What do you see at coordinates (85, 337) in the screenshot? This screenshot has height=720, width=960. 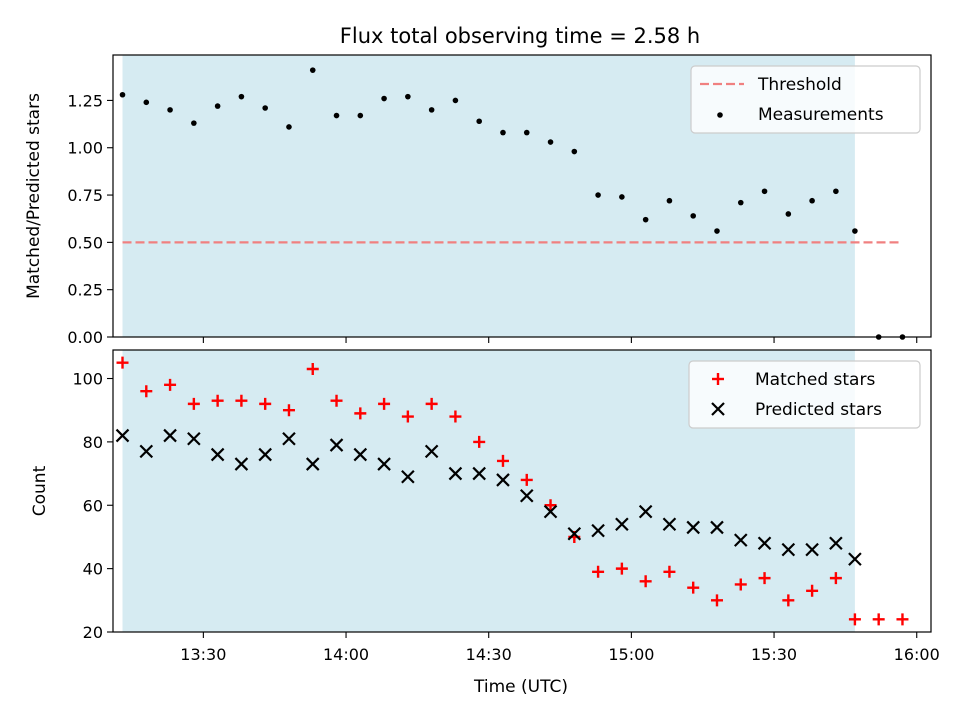 I see `y-tick-label: 0.00` at bounding box center [85, 337].